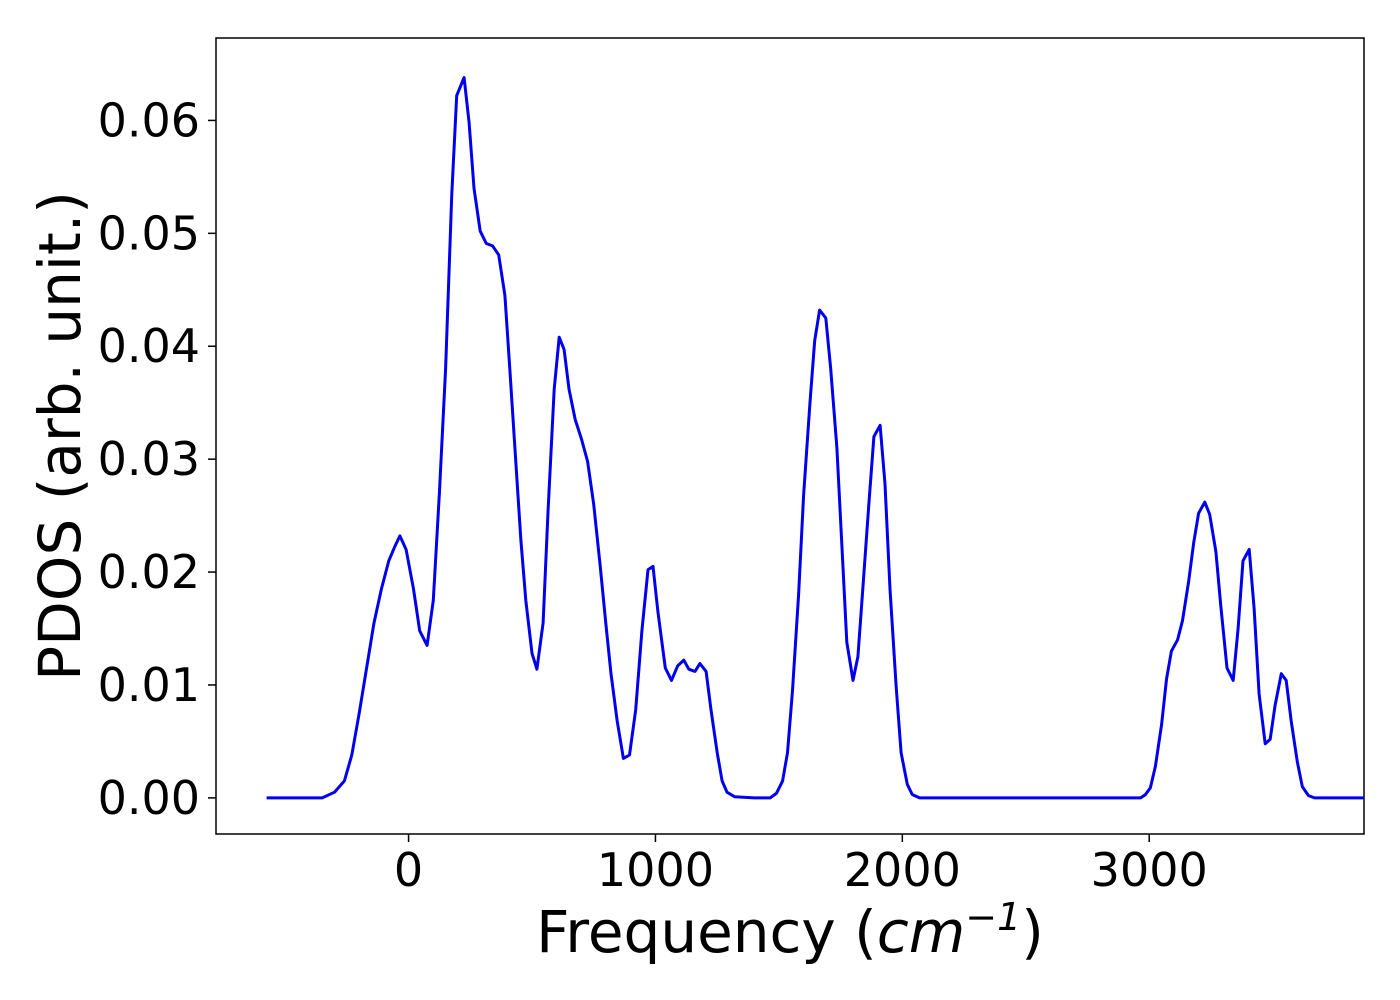  What do you see at coordinates (790, 930) in the screenshot?
I see `x-axis-label: Frequency (cm−1)` at bounding box center [790, 930].